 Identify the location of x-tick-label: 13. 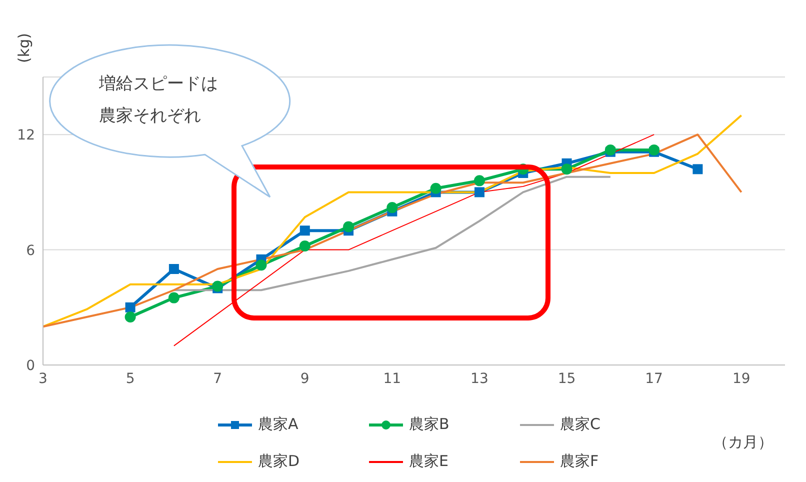
(479, 378).